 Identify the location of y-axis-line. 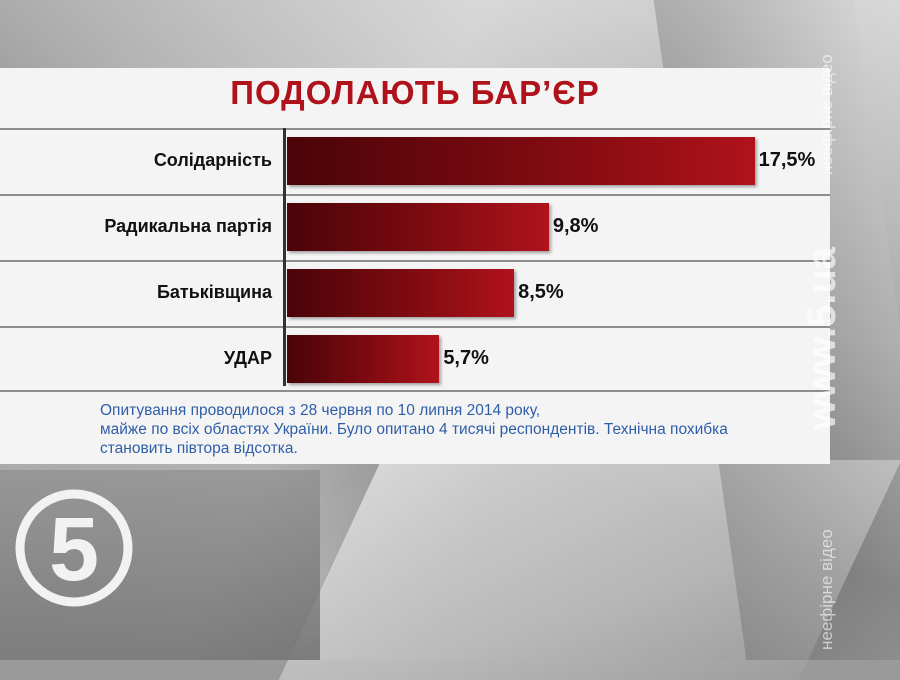
(284, 257).